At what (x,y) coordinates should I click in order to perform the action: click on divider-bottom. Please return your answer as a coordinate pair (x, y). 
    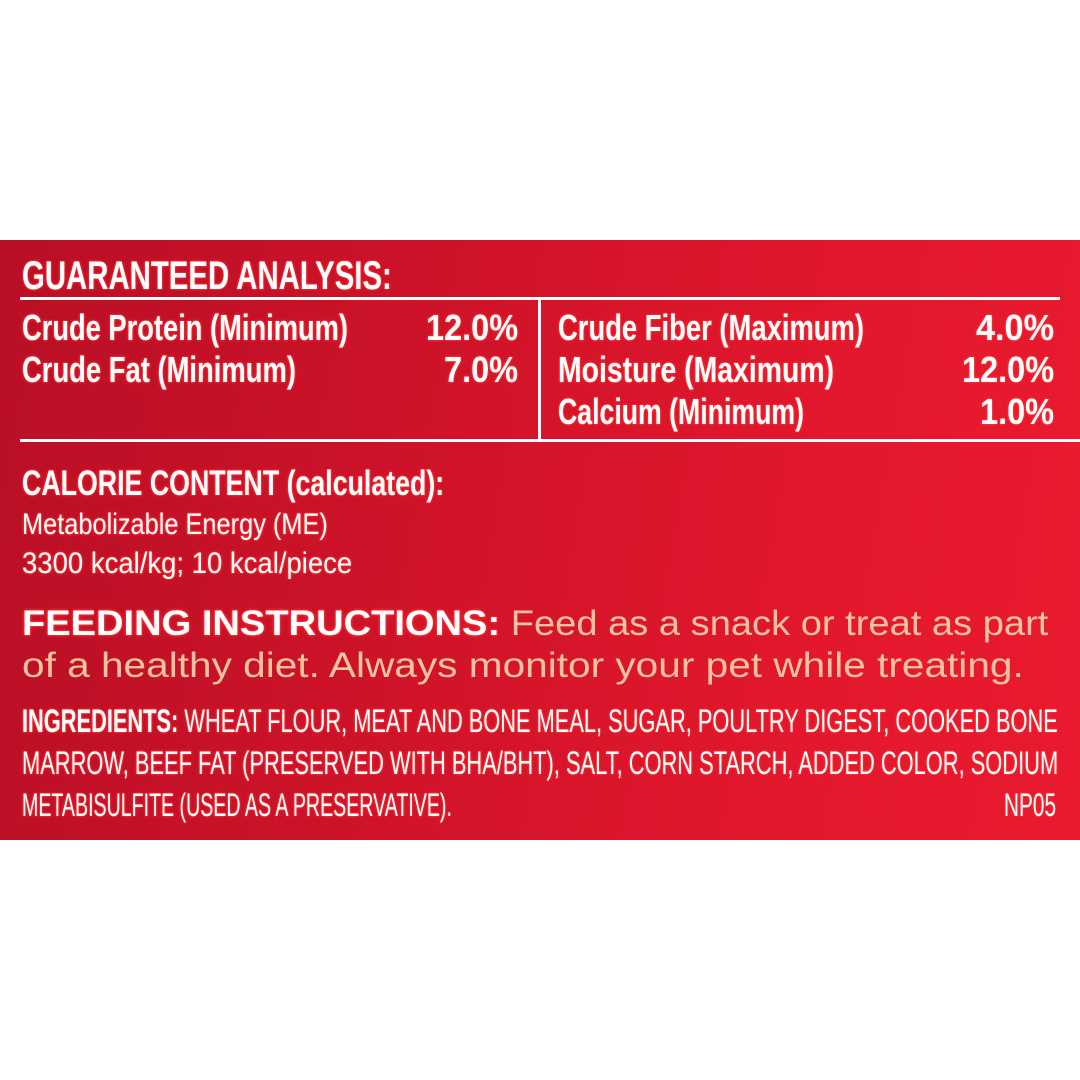
    Looking at the image, I should click on (550, 440).